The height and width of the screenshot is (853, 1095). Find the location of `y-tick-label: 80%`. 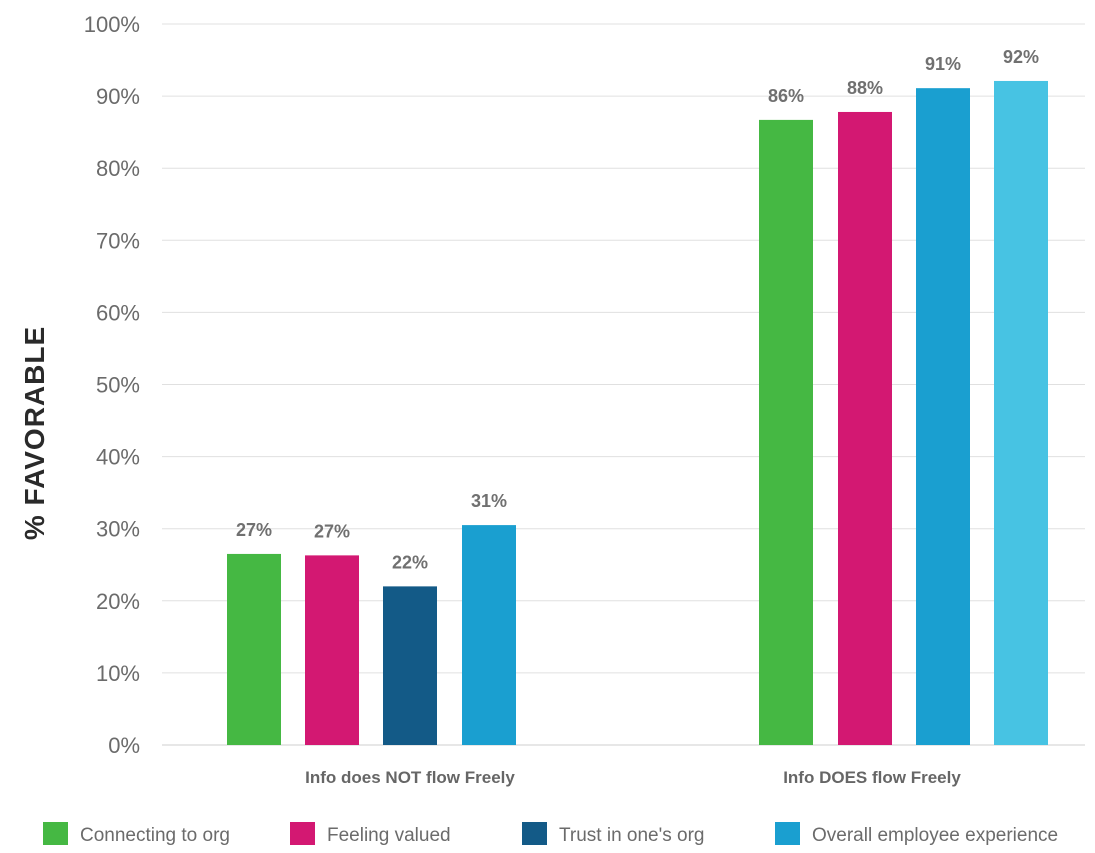

y-tick-label: 80% is located at coordinates (118, 168).